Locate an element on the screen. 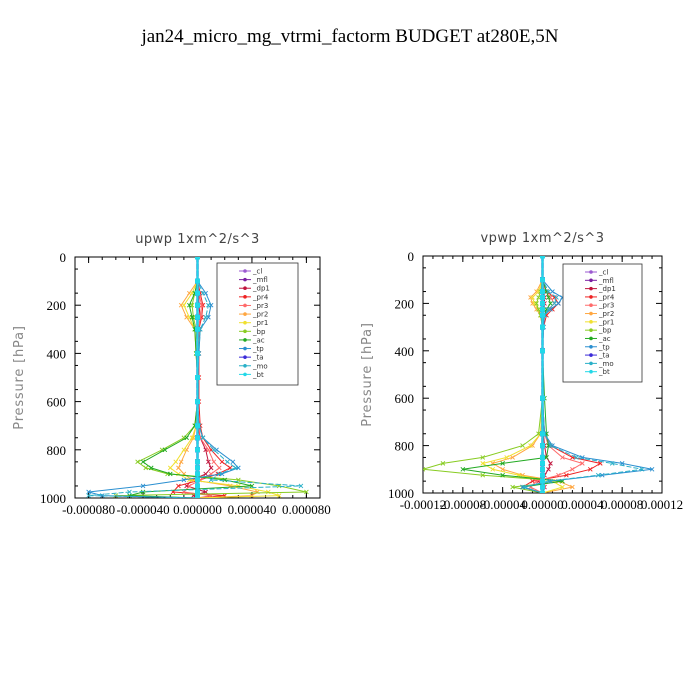 Image resolution: width=700 pixels, height=700 pixels. legend-label: _bp is located at coordinates (605, 331).